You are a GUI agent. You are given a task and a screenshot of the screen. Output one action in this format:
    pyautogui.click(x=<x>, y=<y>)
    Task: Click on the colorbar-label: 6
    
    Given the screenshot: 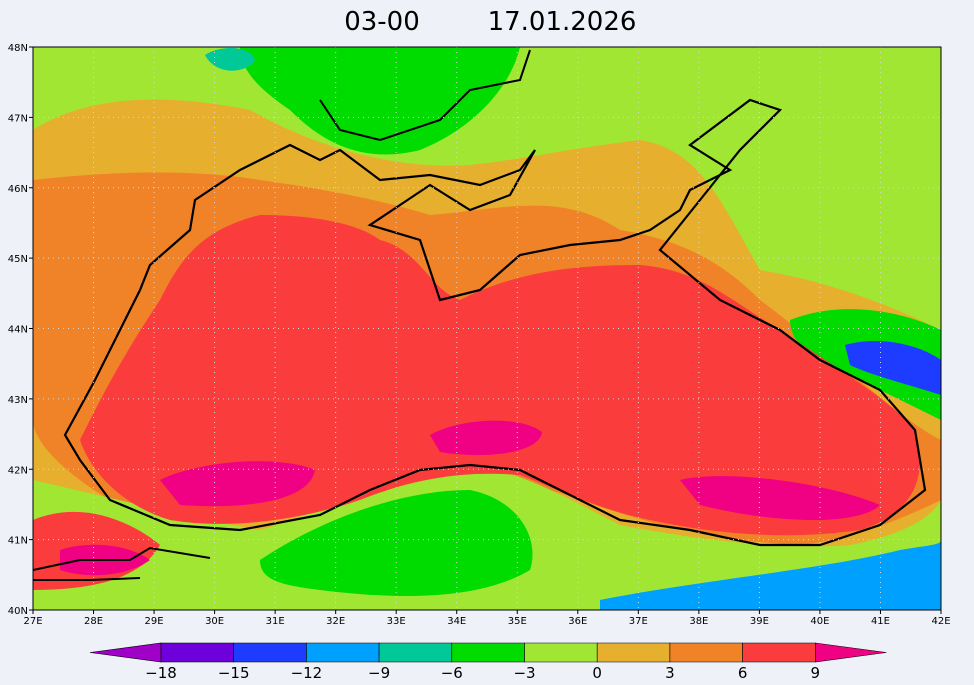 What is the action you would take?
    pyautogui.click(x=743, y=672)
    